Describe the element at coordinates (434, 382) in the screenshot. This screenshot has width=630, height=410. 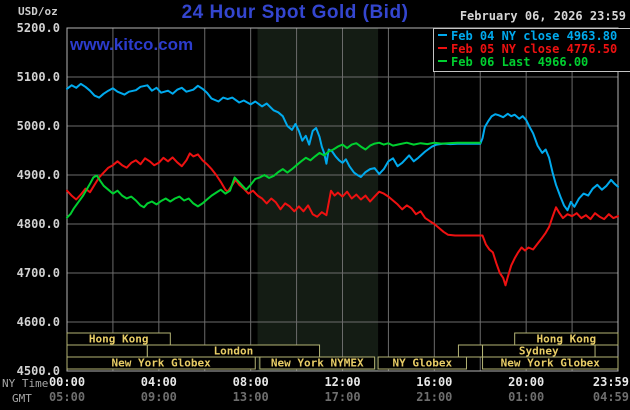
I see `ny-time-tick-label: 16:00` at that location.